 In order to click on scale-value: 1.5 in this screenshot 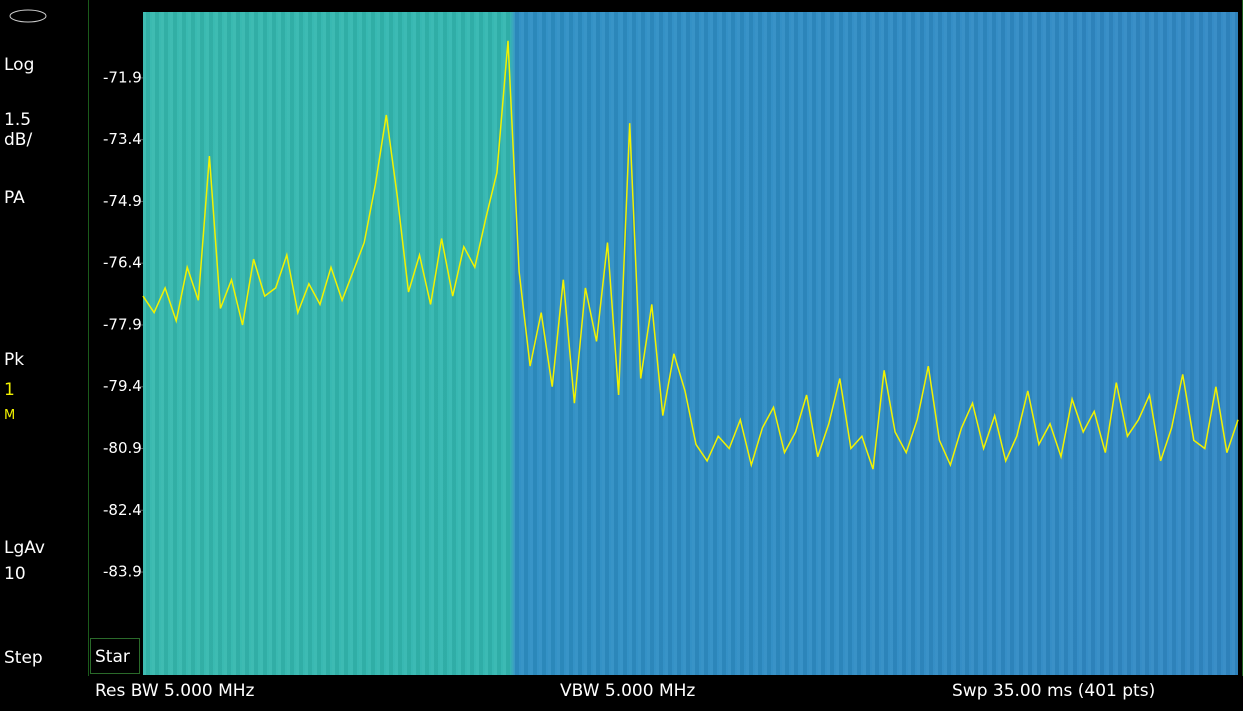, I will do `click(18, 120)`.